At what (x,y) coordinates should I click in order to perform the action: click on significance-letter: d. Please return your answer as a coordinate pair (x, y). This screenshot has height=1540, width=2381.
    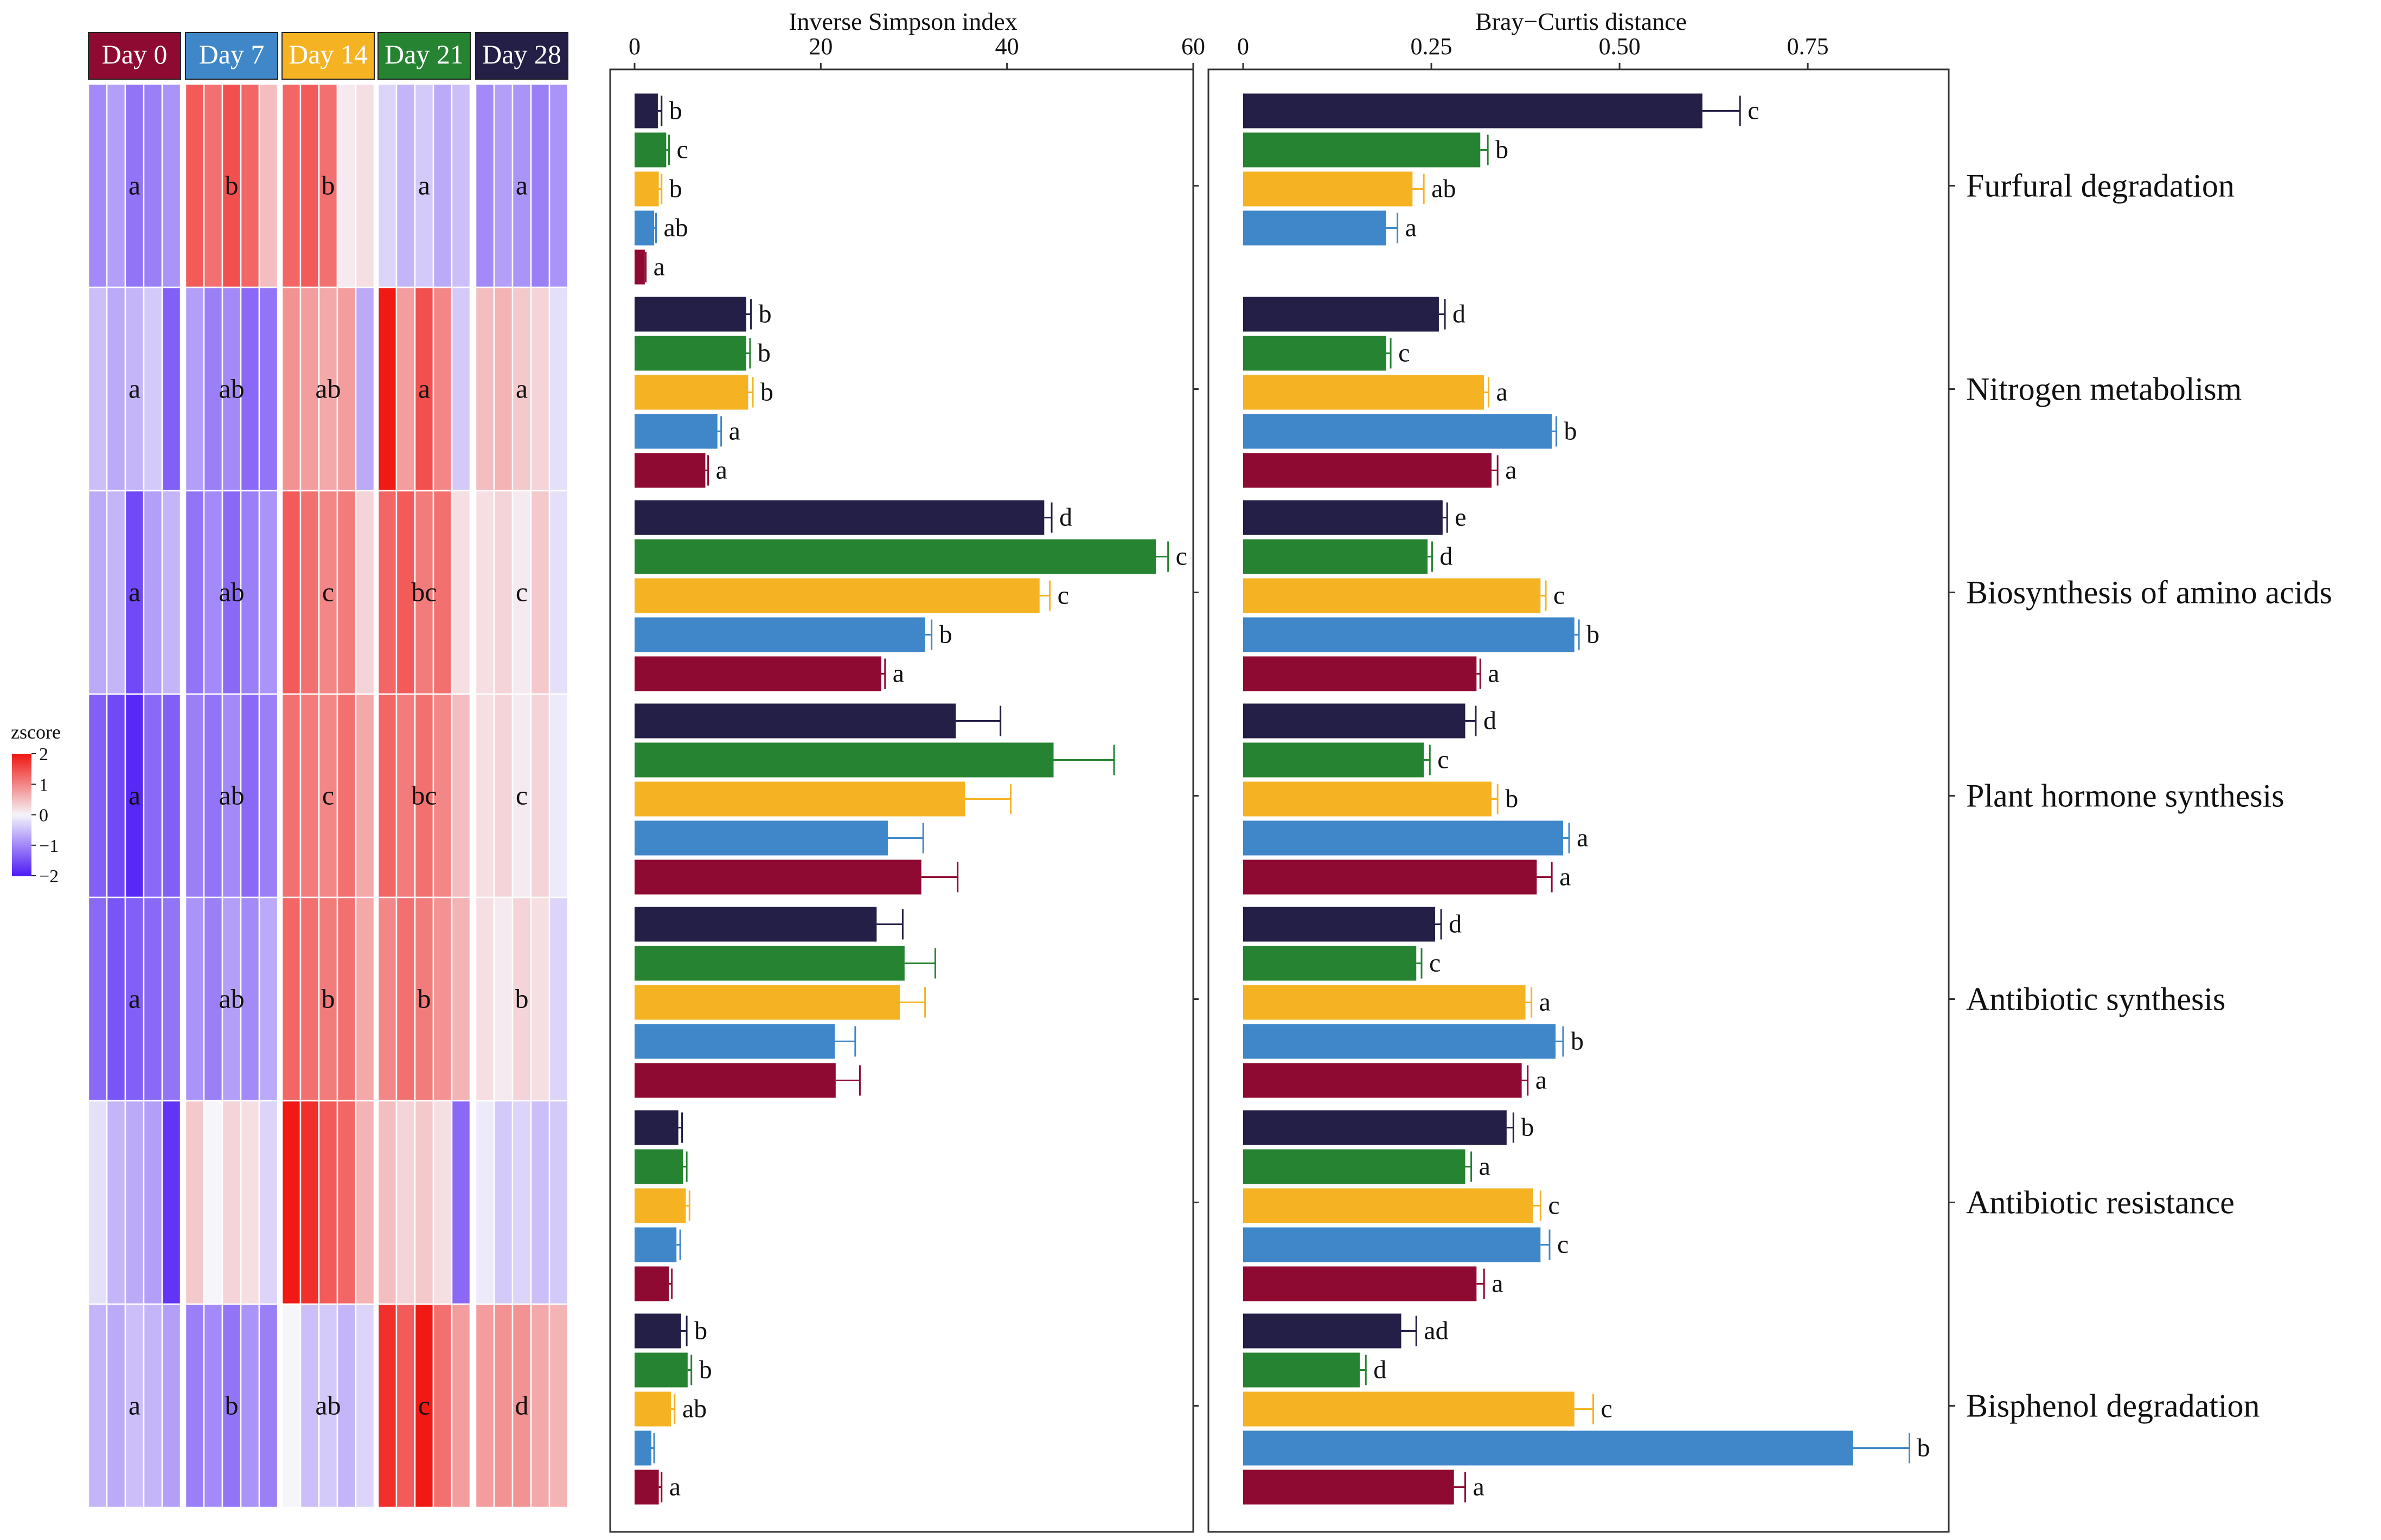
    Looking at the image, I should click on (1379, 1370).